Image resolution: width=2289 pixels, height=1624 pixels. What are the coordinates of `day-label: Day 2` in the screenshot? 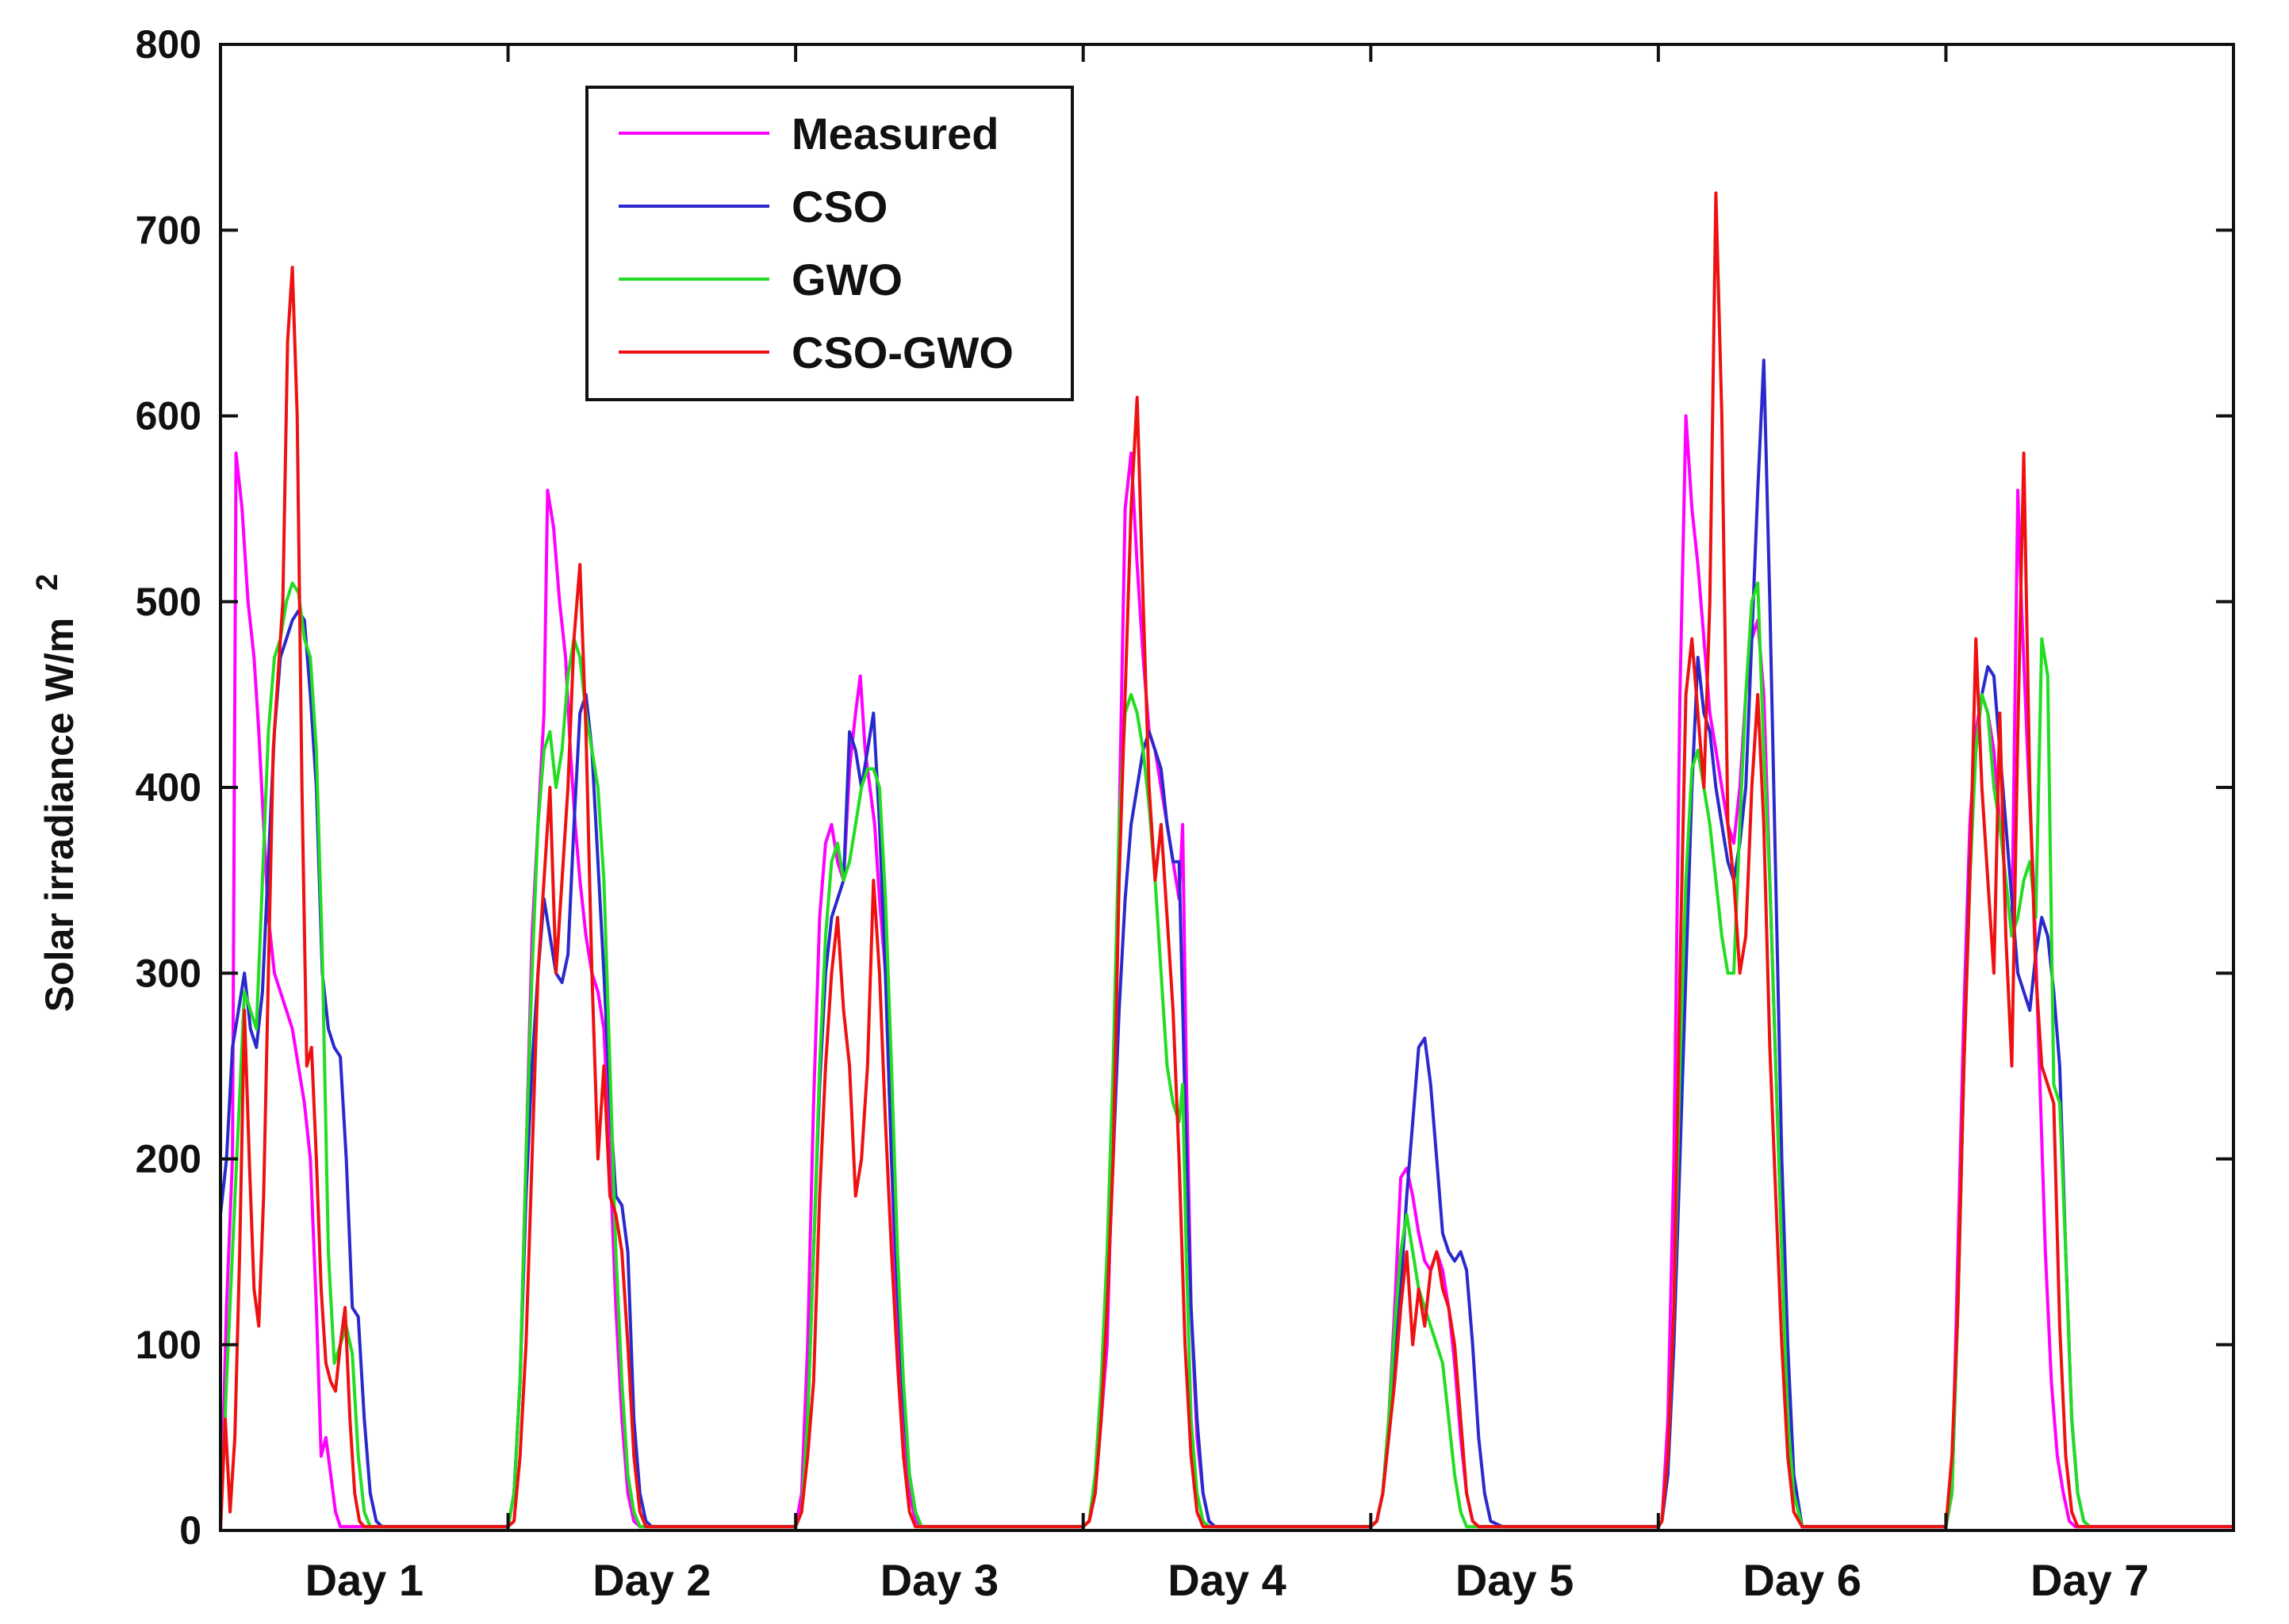 It's located at (651, 1580).